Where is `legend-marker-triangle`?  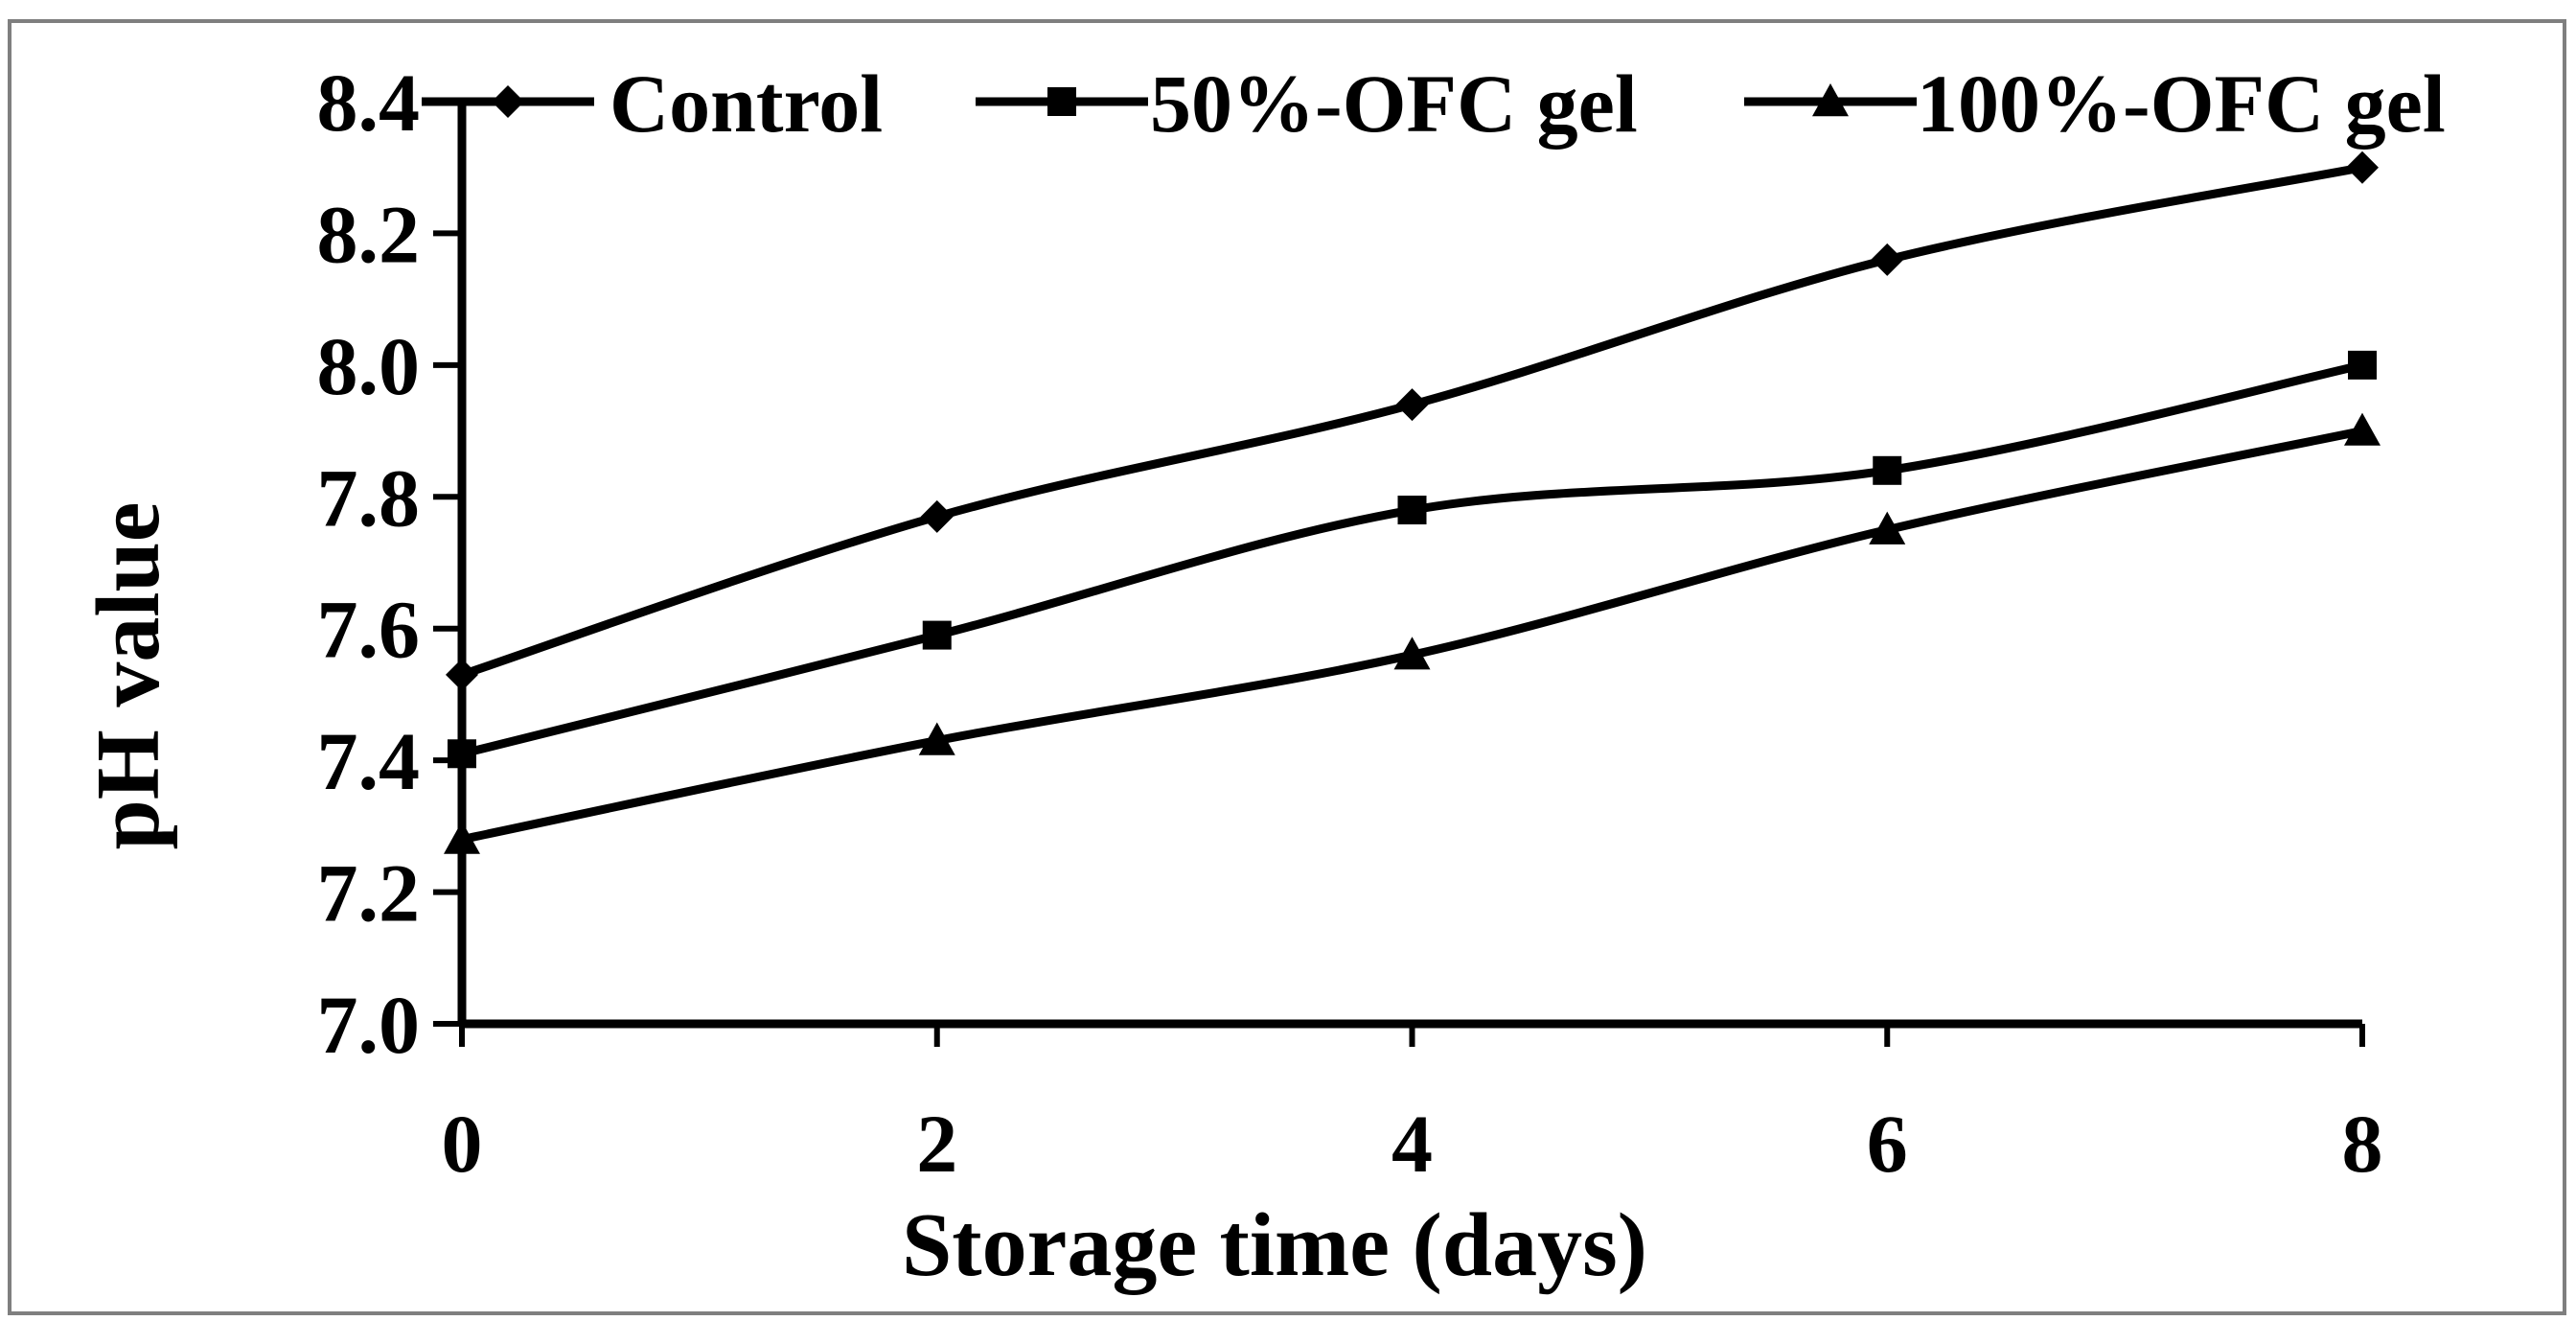 legend-marker-triangle is located at coordinates (1830, 100).